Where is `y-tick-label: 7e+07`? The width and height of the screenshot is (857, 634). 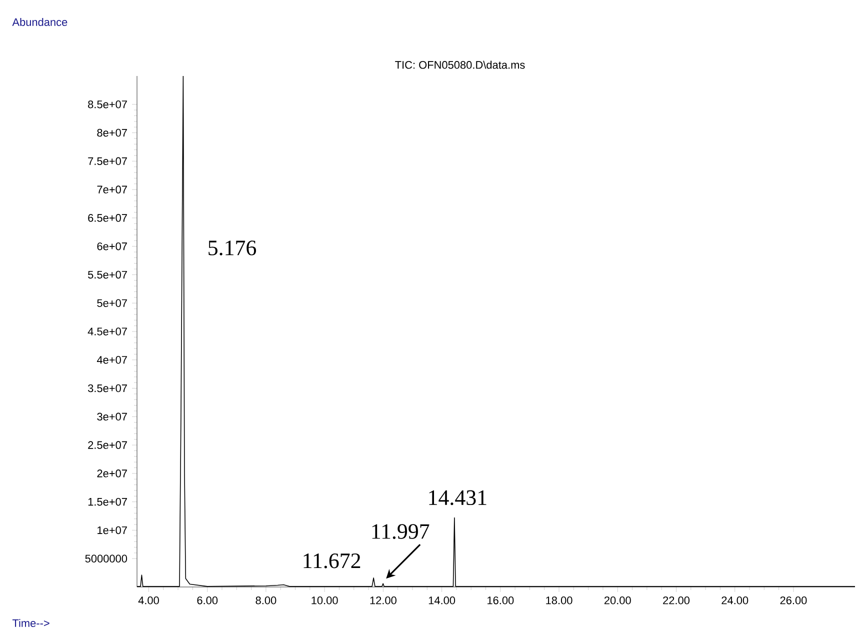 y-tick-label: 7e+07 is located at coordinates (112, 190).